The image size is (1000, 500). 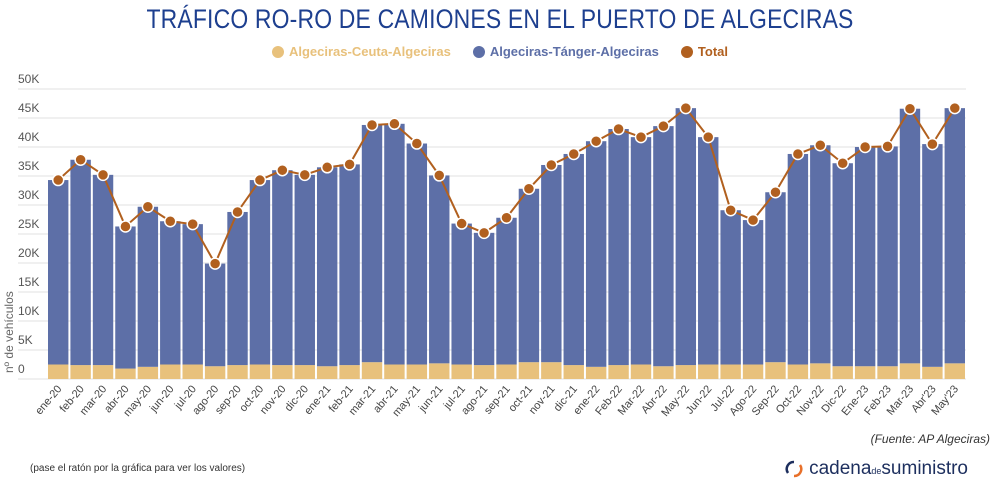 What do you see at coordinates (28, 224) in the screenshot?
I see `y-tick-label: 25K` at bounding box center [28, 224].